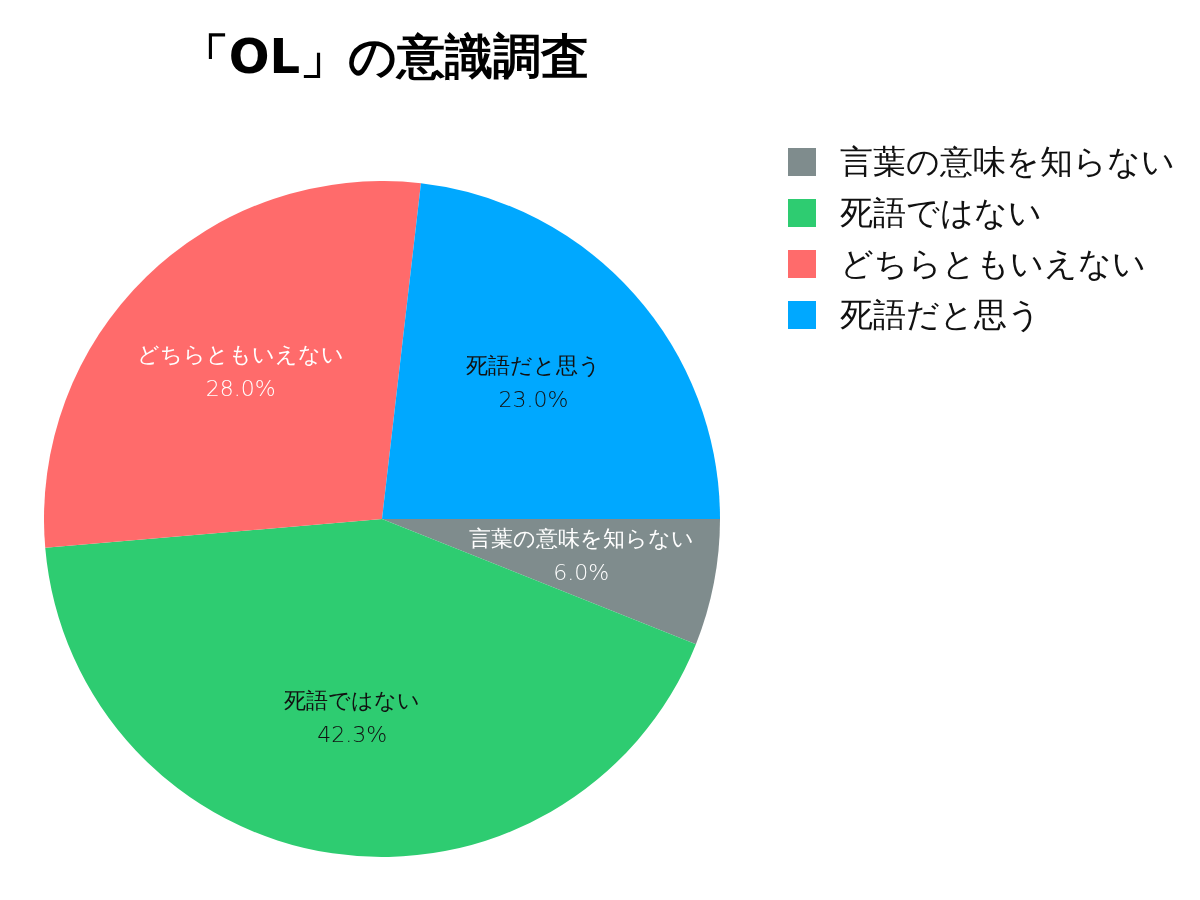  What do you see at coordinates (352, 735) in the screenshot?
I see `data-label: 42.3%` at bounding box center [352, 735].